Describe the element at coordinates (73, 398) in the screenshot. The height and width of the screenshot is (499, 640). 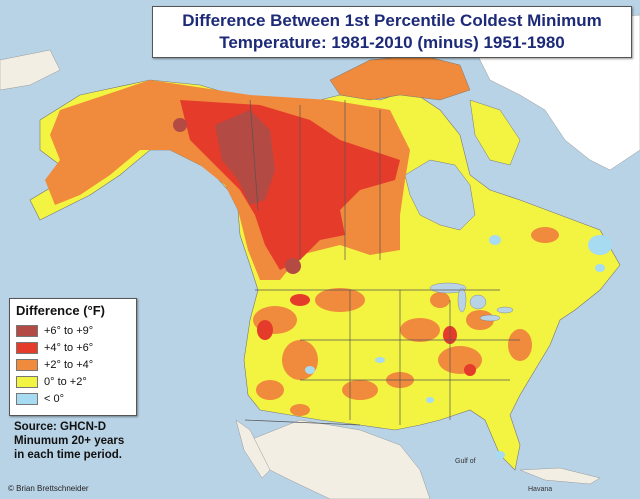
I see `legend-item: < 0°` at that location.